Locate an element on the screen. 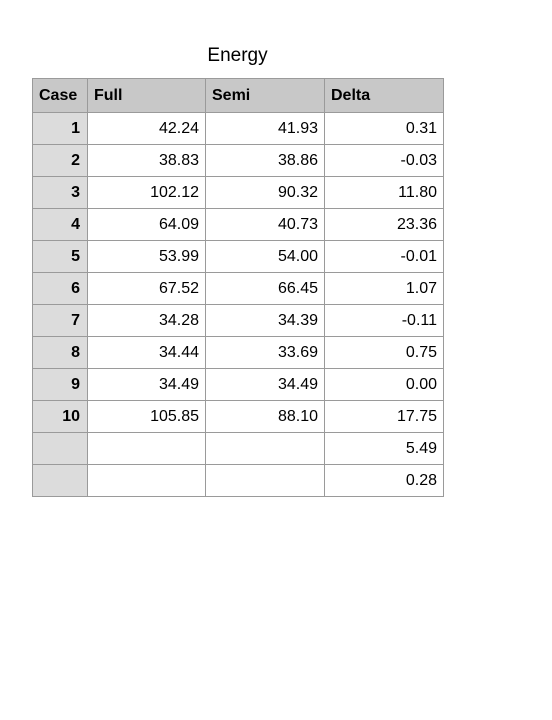 This screenshot has height=720, width=552. table-row: 8 34.44 33.69 0.75 is located at coordinates (238, 352).